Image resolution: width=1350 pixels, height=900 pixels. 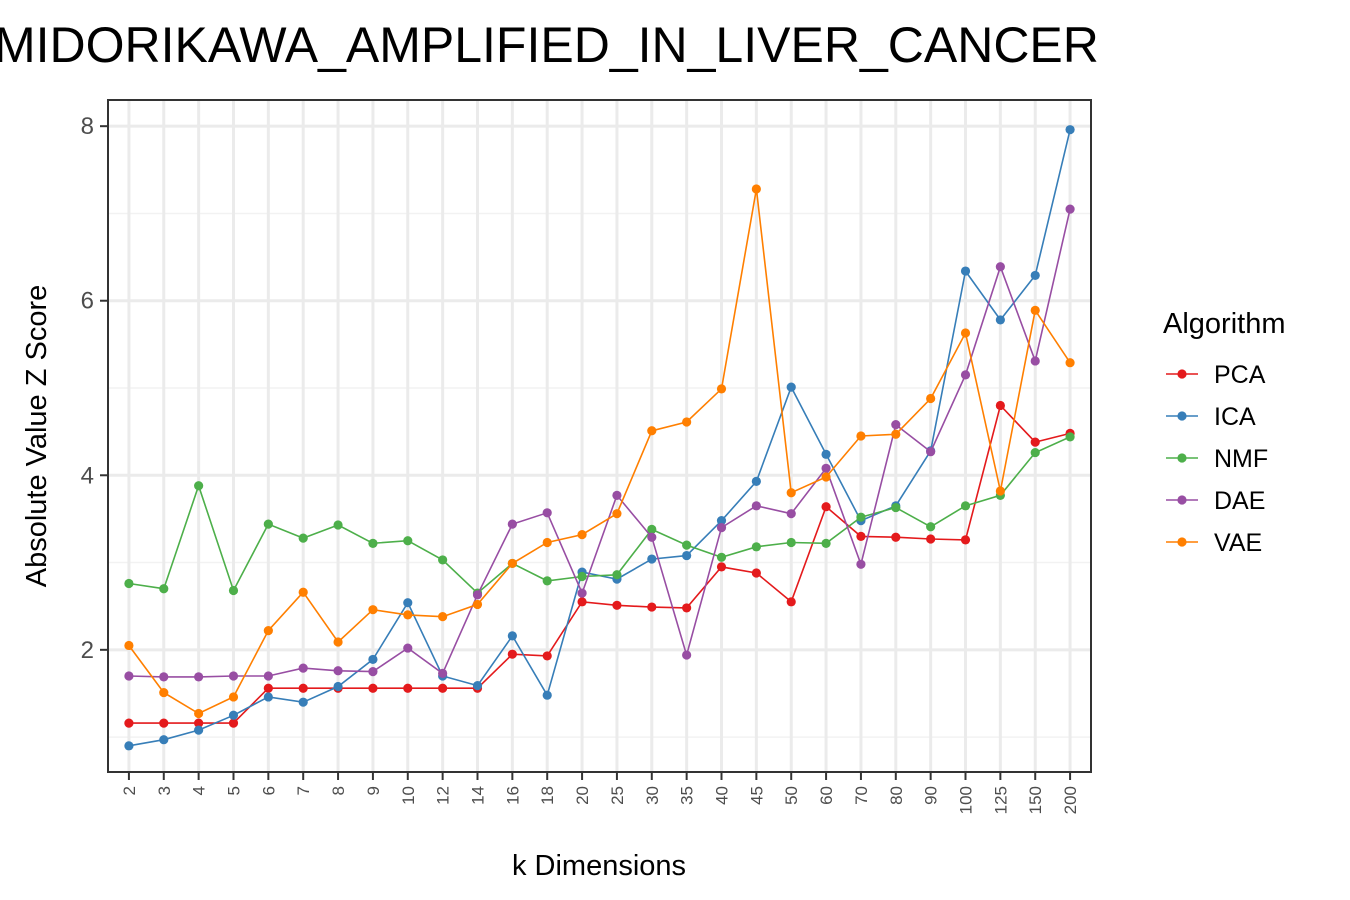 What do you see at coordinates (199, 790) in the screenshot?
I see `x-tick-label: 4` at bounding box center [199, 790].